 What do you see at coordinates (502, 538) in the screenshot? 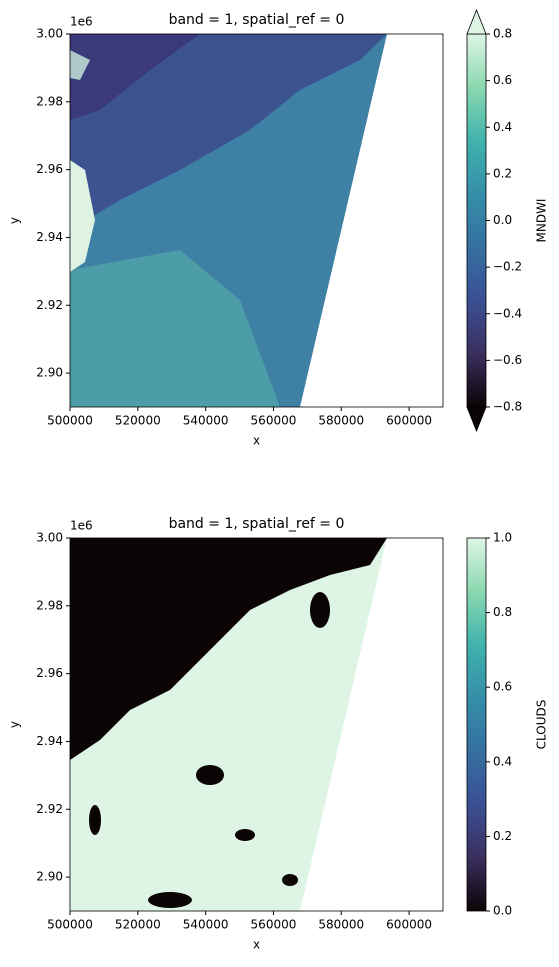
I see `colorbar-tick-label: 1.0` at bounding box center [502, 538].